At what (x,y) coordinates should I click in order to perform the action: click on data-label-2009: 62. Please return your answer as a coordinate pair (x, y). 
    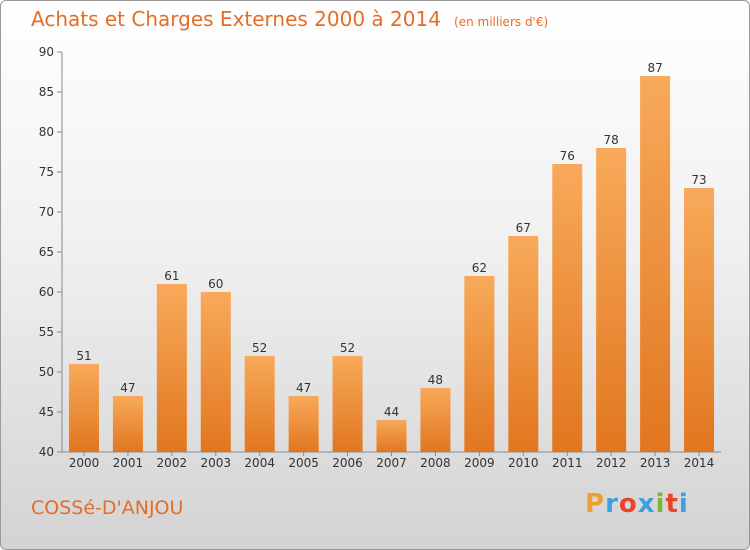
    Looking at the image, I should click on (479, 268).